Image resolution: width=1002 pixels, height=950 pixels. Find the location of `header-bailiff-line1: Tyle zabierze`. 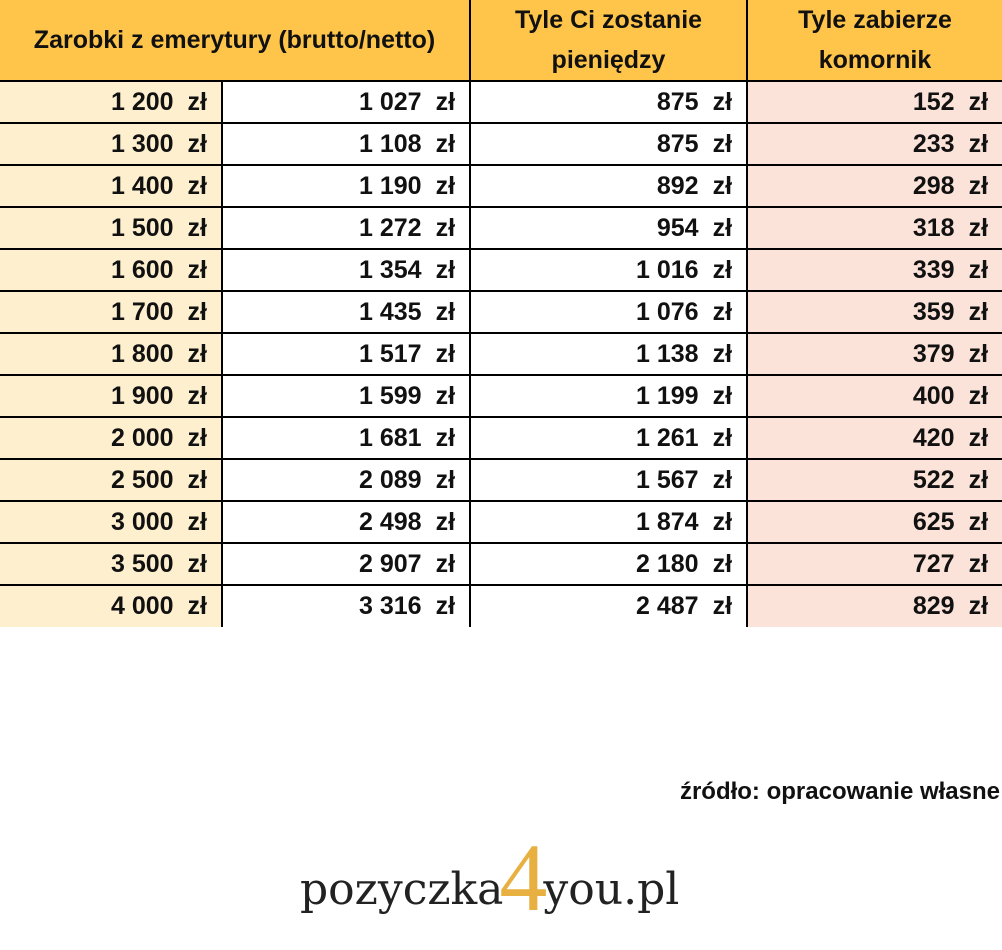

header-bailiff-line1: Tyle zabierze is located at coordinates (875, 20).